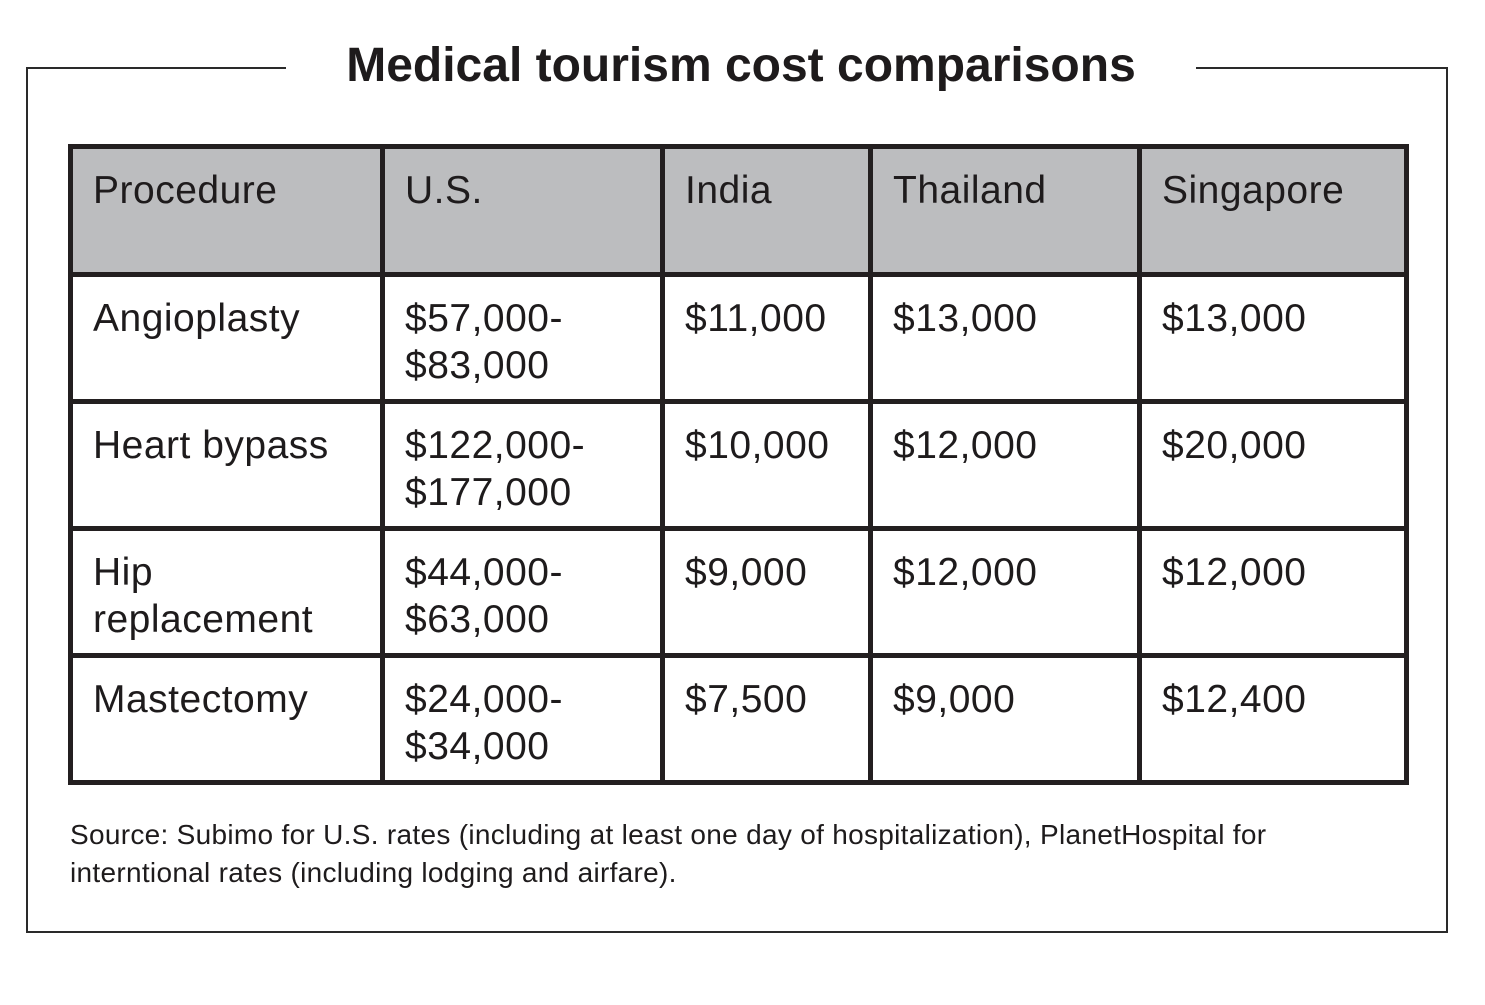  What do you see at coordinates (226, 719) in the screenshot?
I see `cell-procedure: Mastectomy` at bounding box center [226, 719].